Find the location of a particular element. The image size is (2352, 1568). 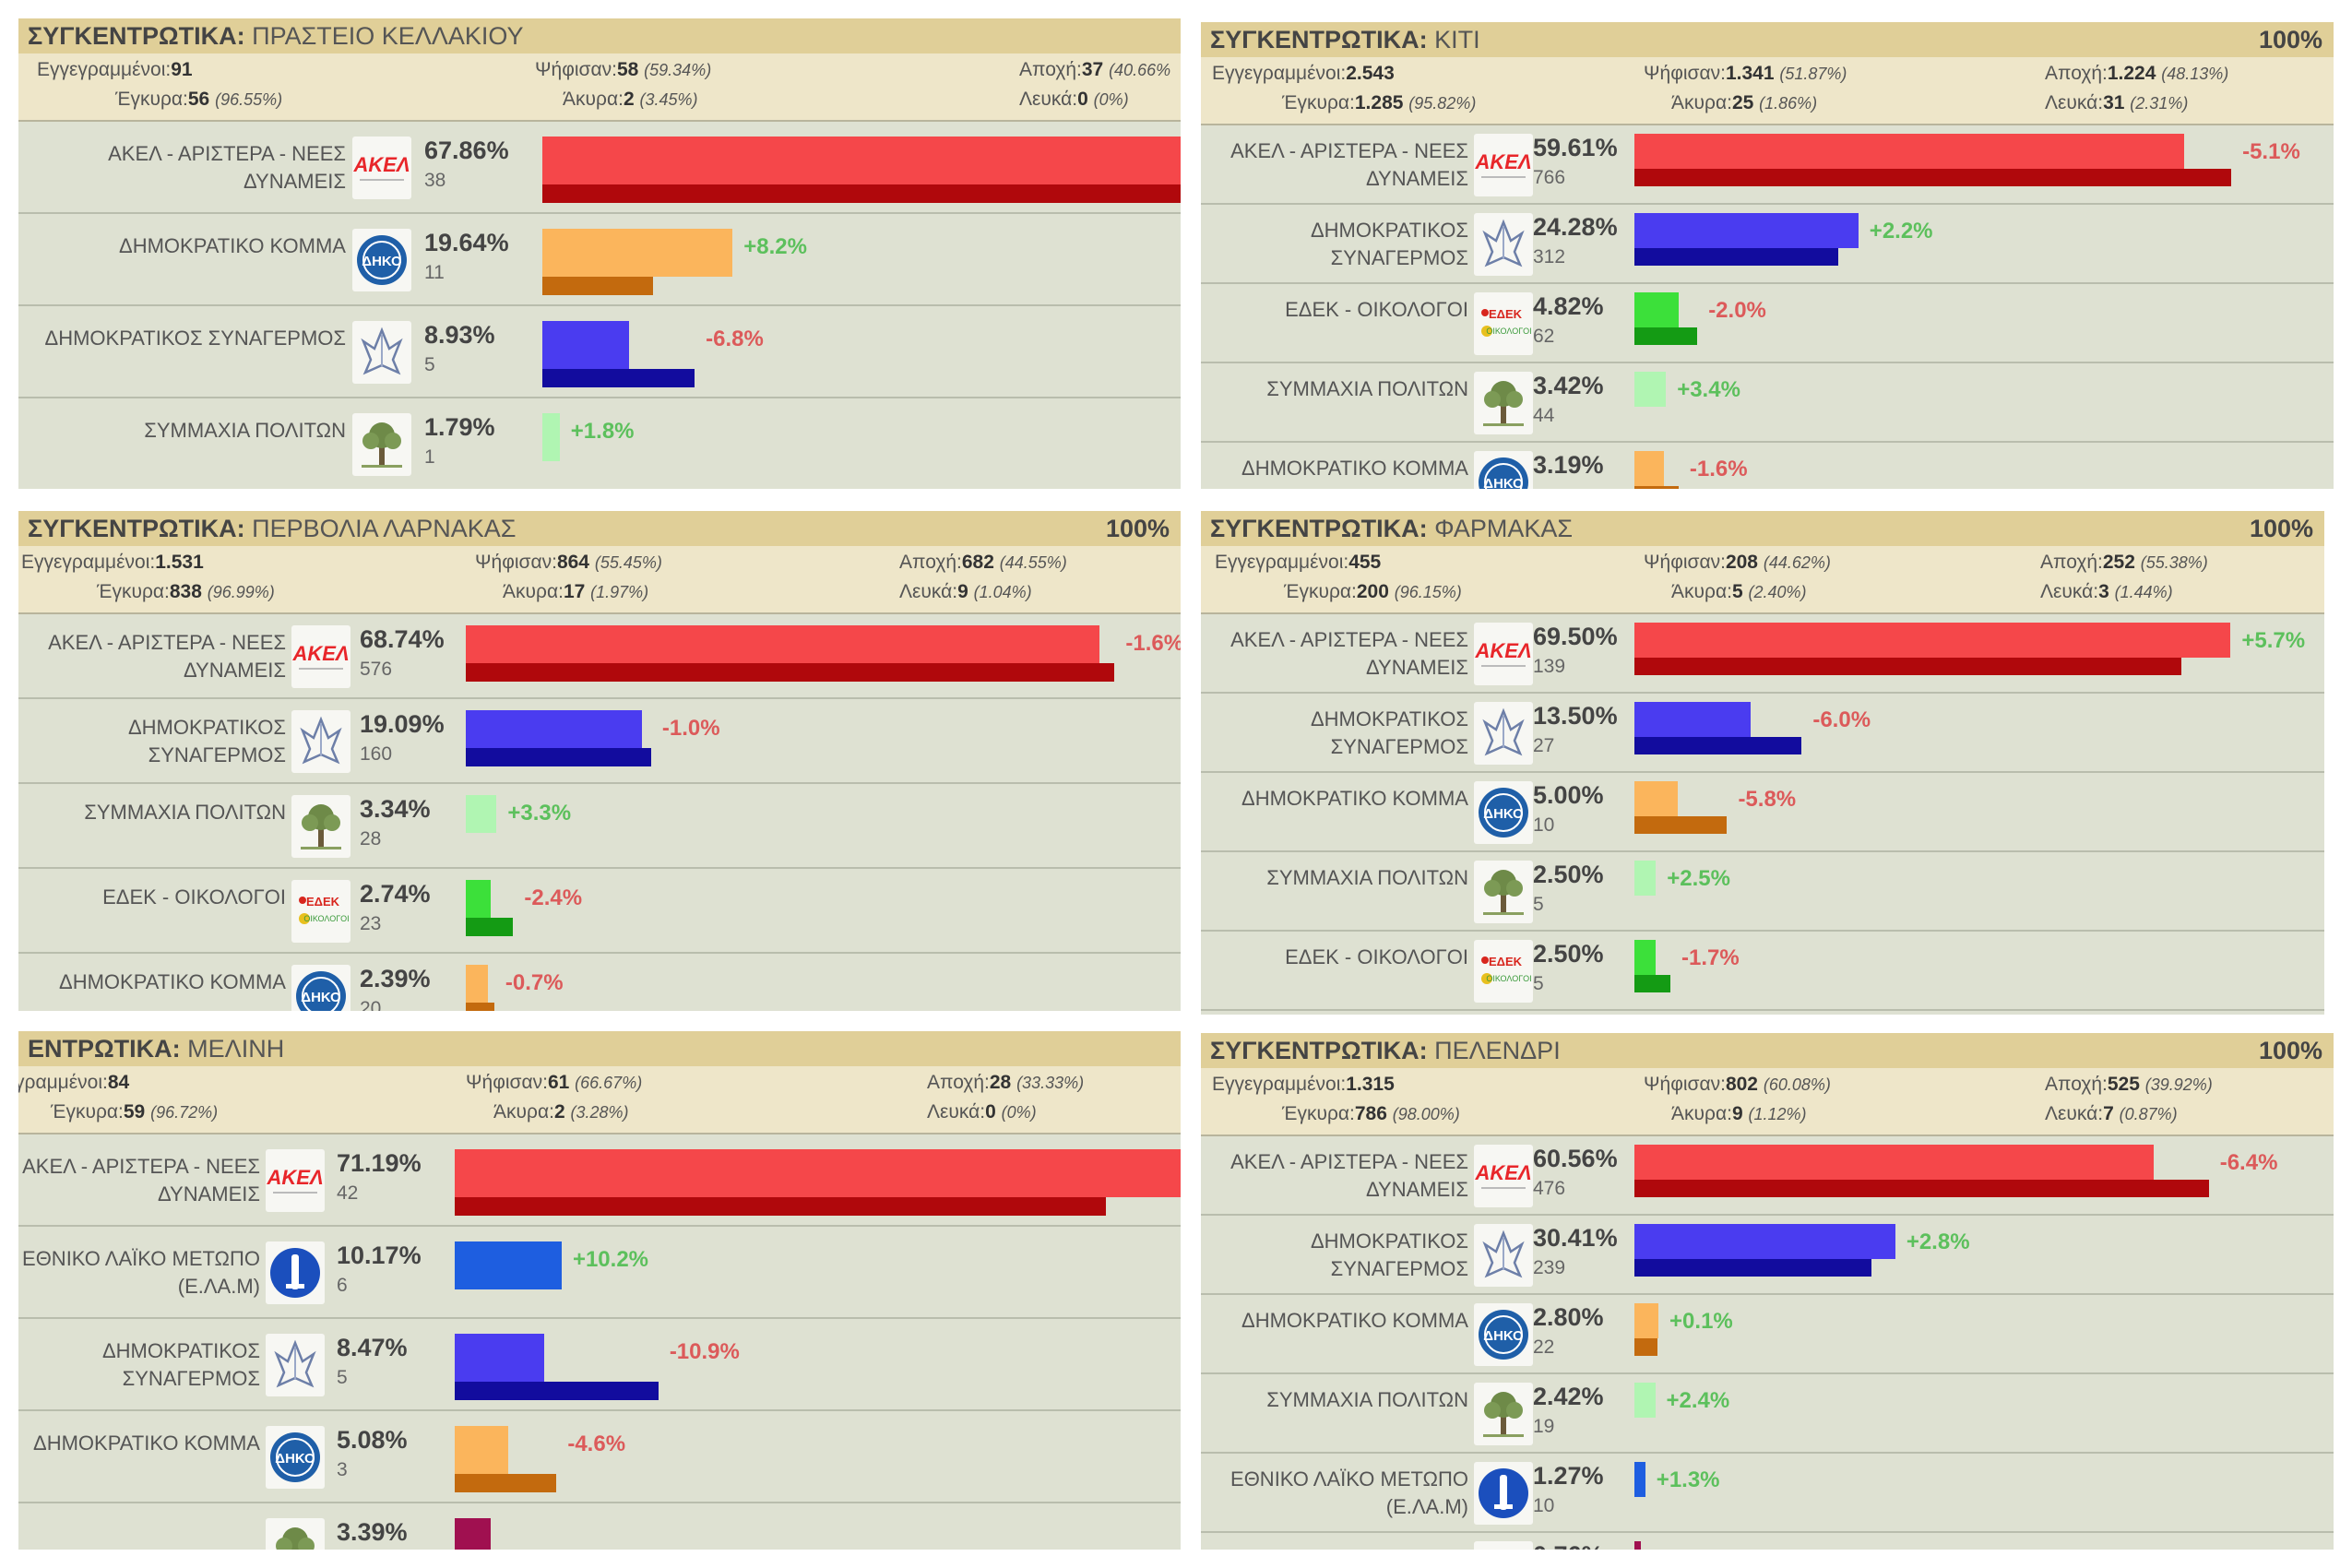

elam-logo-icon is located at coordinates (295, 1272).